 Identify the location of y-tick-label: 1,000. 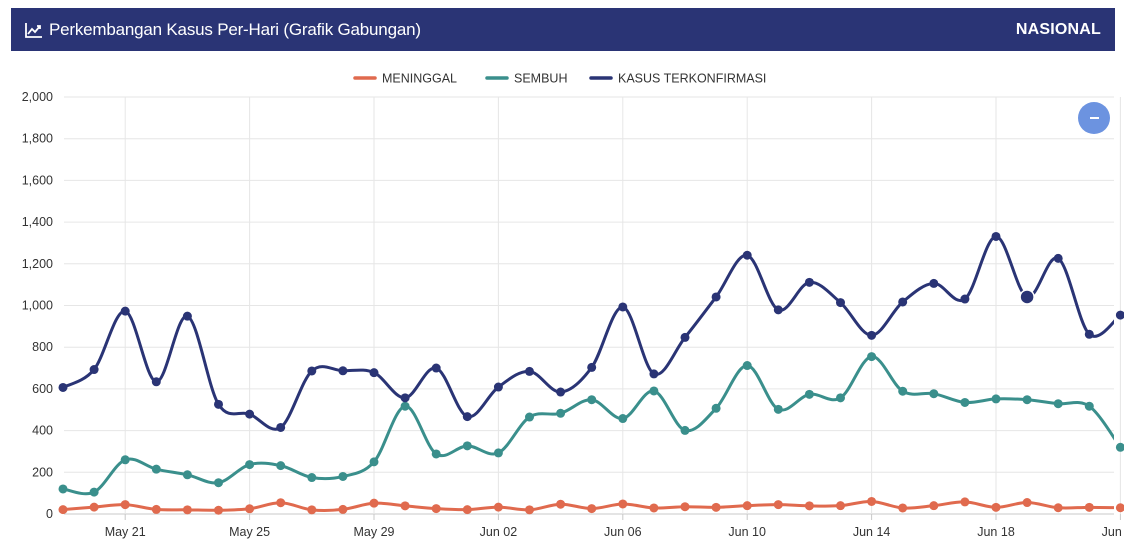
(37, 306).